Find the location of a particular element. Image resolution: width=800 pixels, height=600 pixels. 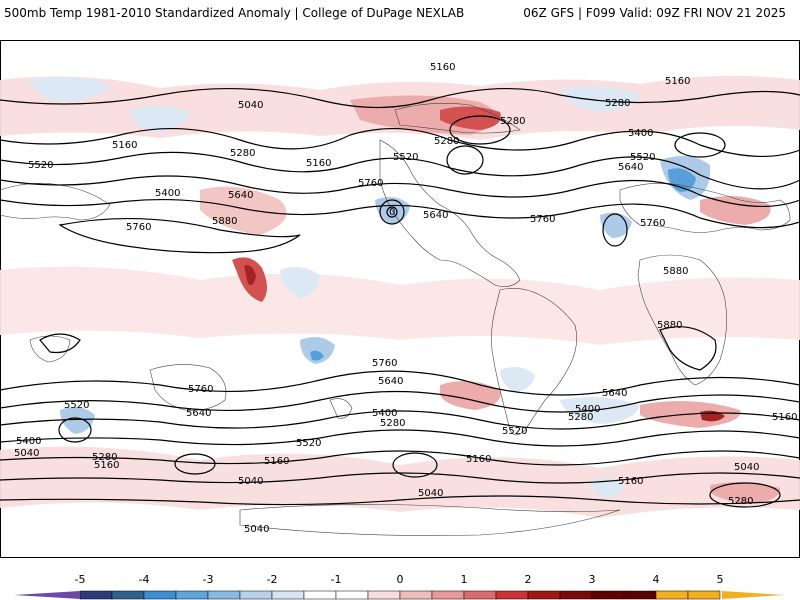

colorbar-tick: -2 is located at coordinates (272, 579).